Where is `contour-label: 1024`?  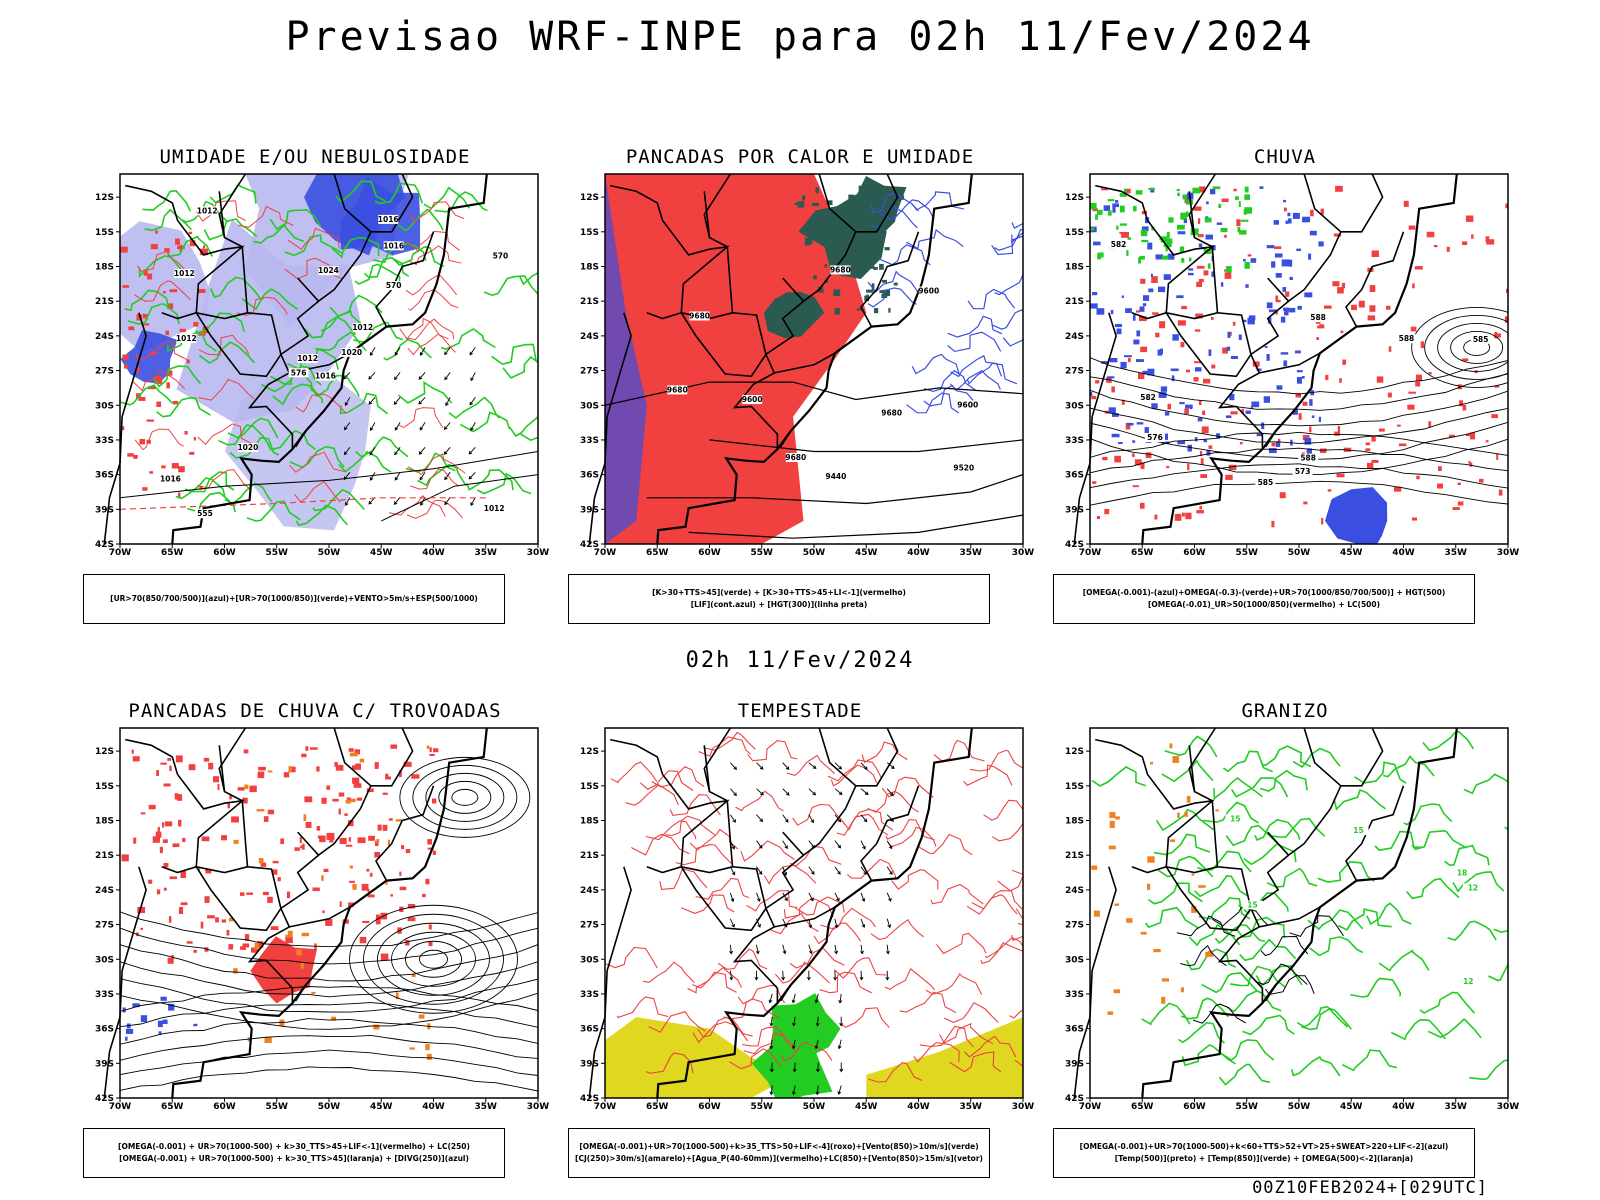 contour-label: 1024 is located at coordinates (328, 270).